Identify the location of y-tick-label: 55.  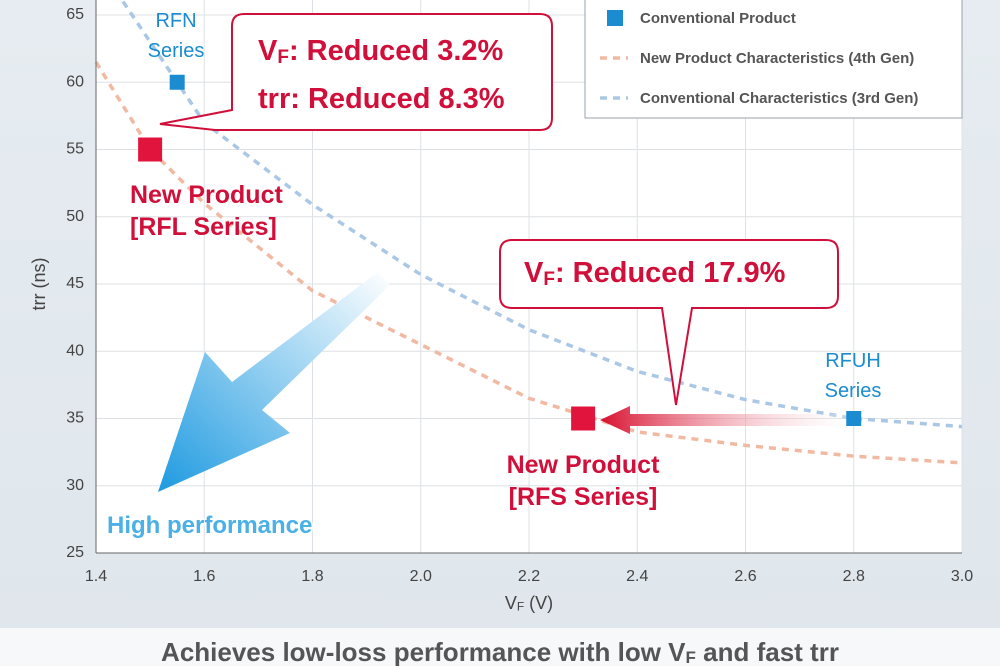
(75, 149).